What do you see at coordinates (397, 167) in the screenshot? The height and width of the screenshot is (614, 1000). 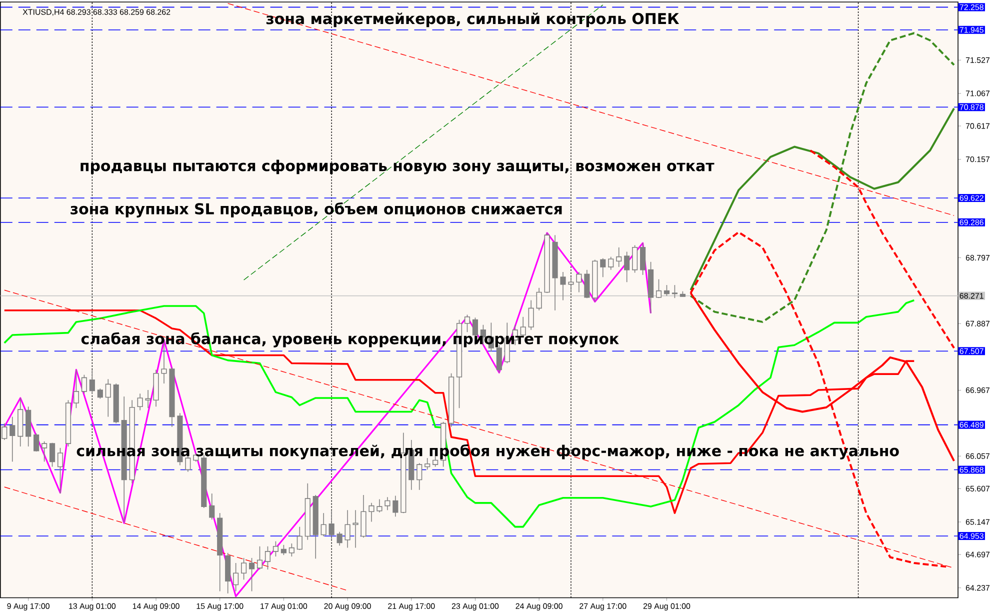 I see `annotation: продавцы пытаются сформировать новую зону защиты, возможен откат` at bounding box center [397, 167].